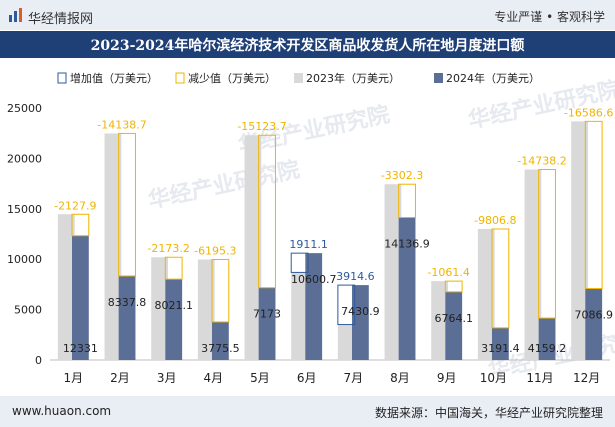 This screenshot has width=615, height=427. I want to click on value-label-2024: 12331, so click(80, 348).